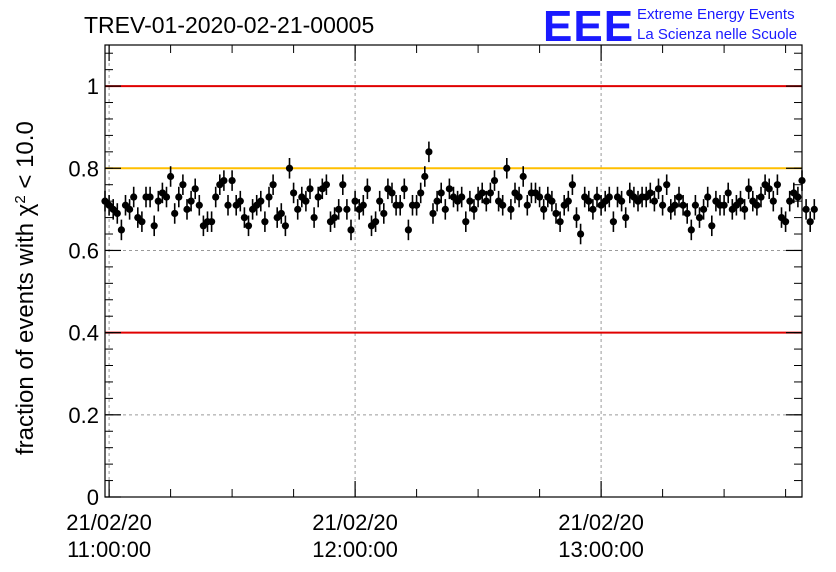 The height and width of the screenshot is (572, 836). Describe the element at coordinates (83, 415) in the screenshot. I see `y-tick-label: 0.2` at that location.